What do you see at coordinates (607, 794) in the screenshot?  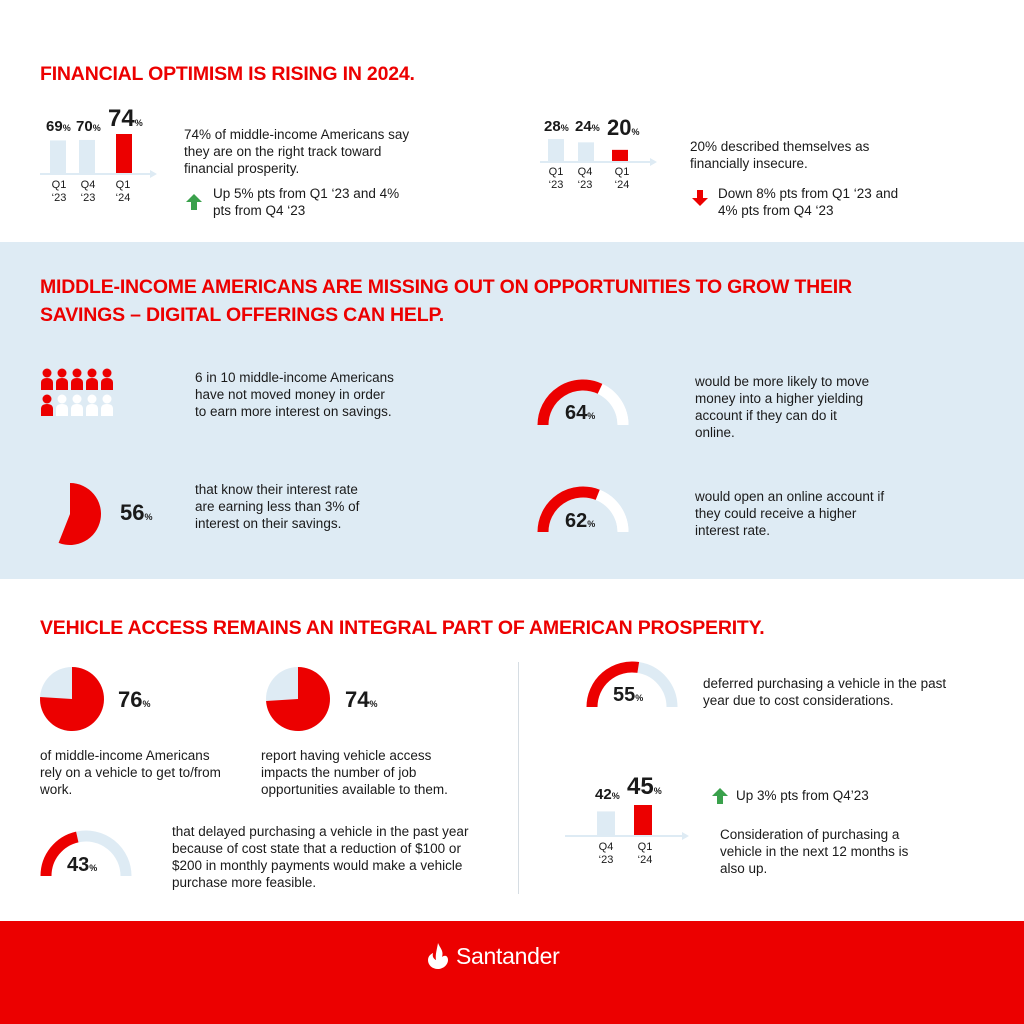 I see `bar-label-q4-23-vehicle: 42%` at bounding box center [607, 794].